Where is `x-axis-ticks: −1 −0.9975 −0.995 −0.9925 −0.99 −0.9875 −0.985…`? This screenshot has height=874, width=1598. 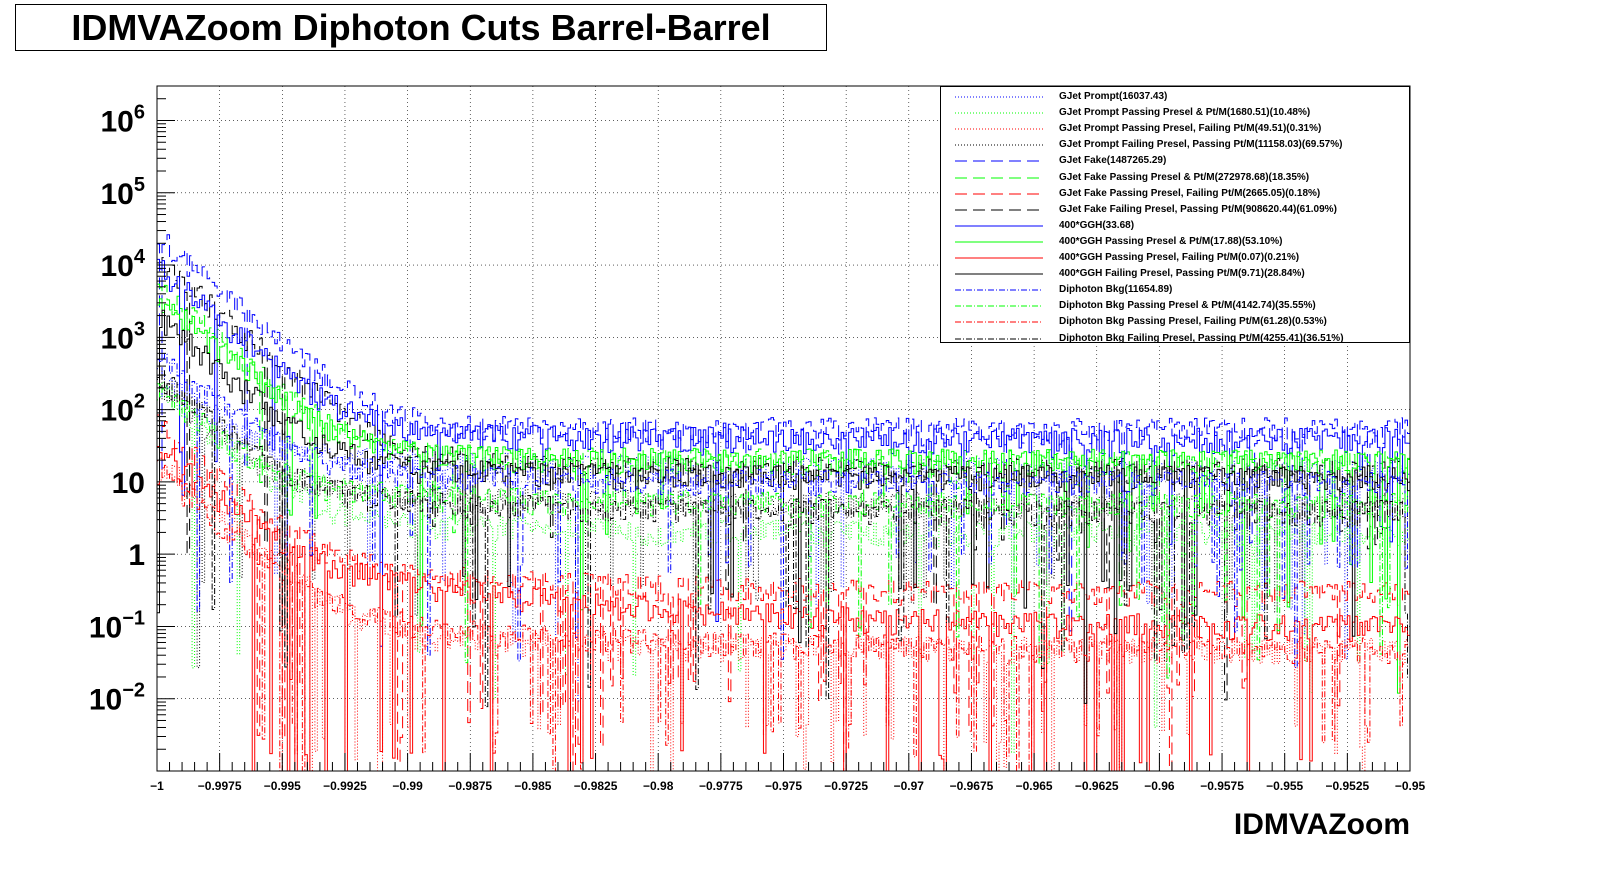
x-axis-ticks: −1 −0.9975 −0.995 −0.9925 −0.99 −0.9875 −0.985… is located at coordinates (788, 773).